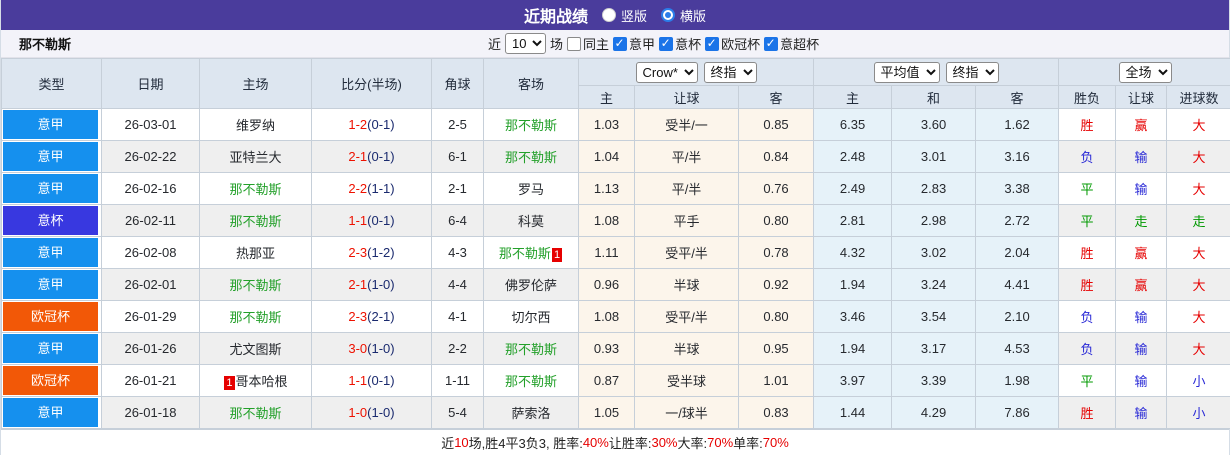 Image resolution: width=1230 pixels, height=455 pixels. Describe the element at coordinates (776, 125) in the screenshot. I see `odds-away: 0.85` at that location.